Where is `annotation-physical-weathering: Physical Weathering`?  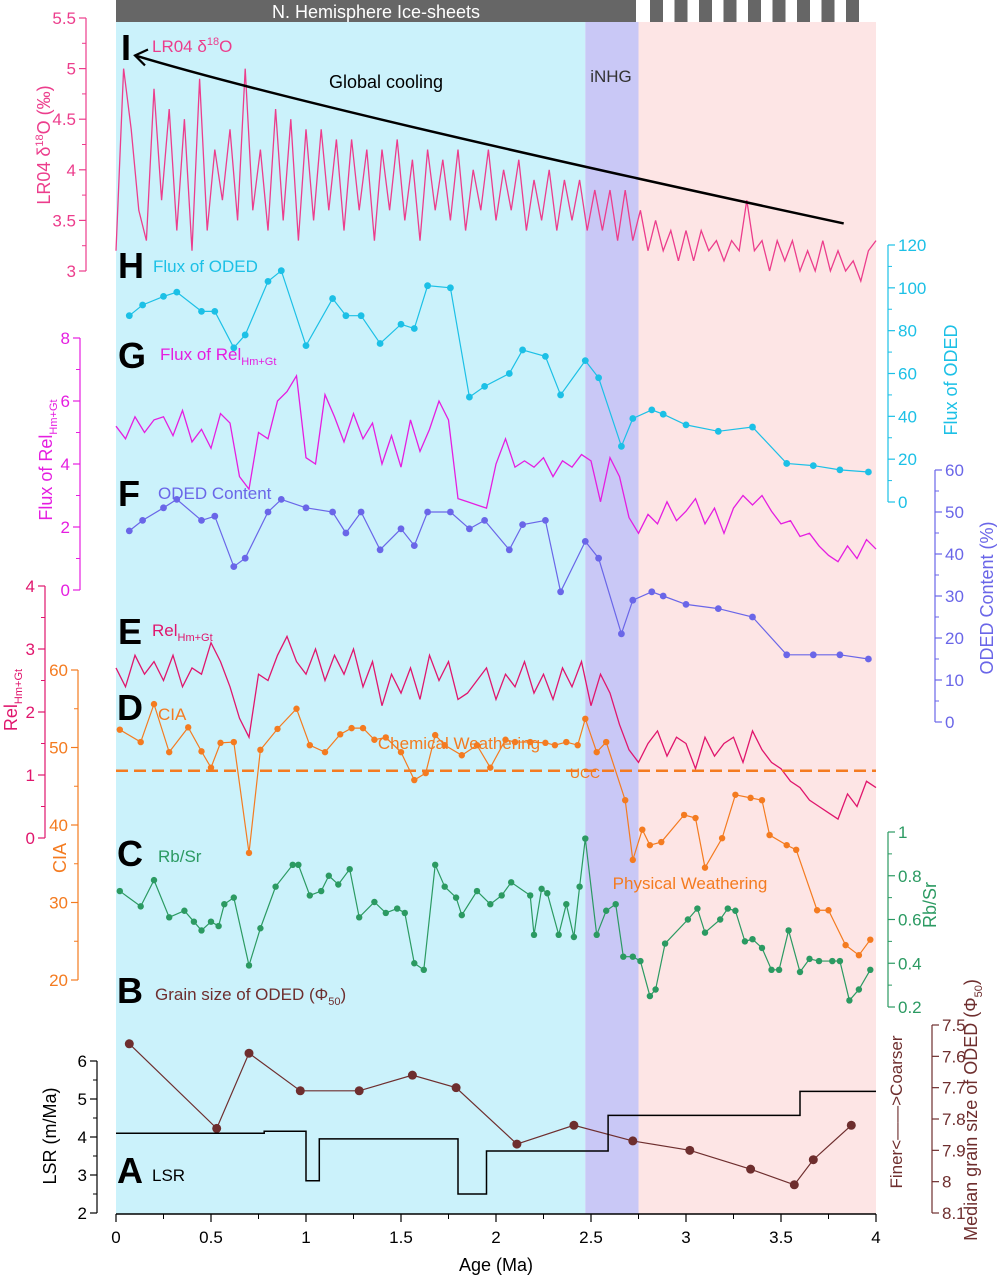
annotation-physical-weathering: Physical Weathering is located at coordinates (690, 883).